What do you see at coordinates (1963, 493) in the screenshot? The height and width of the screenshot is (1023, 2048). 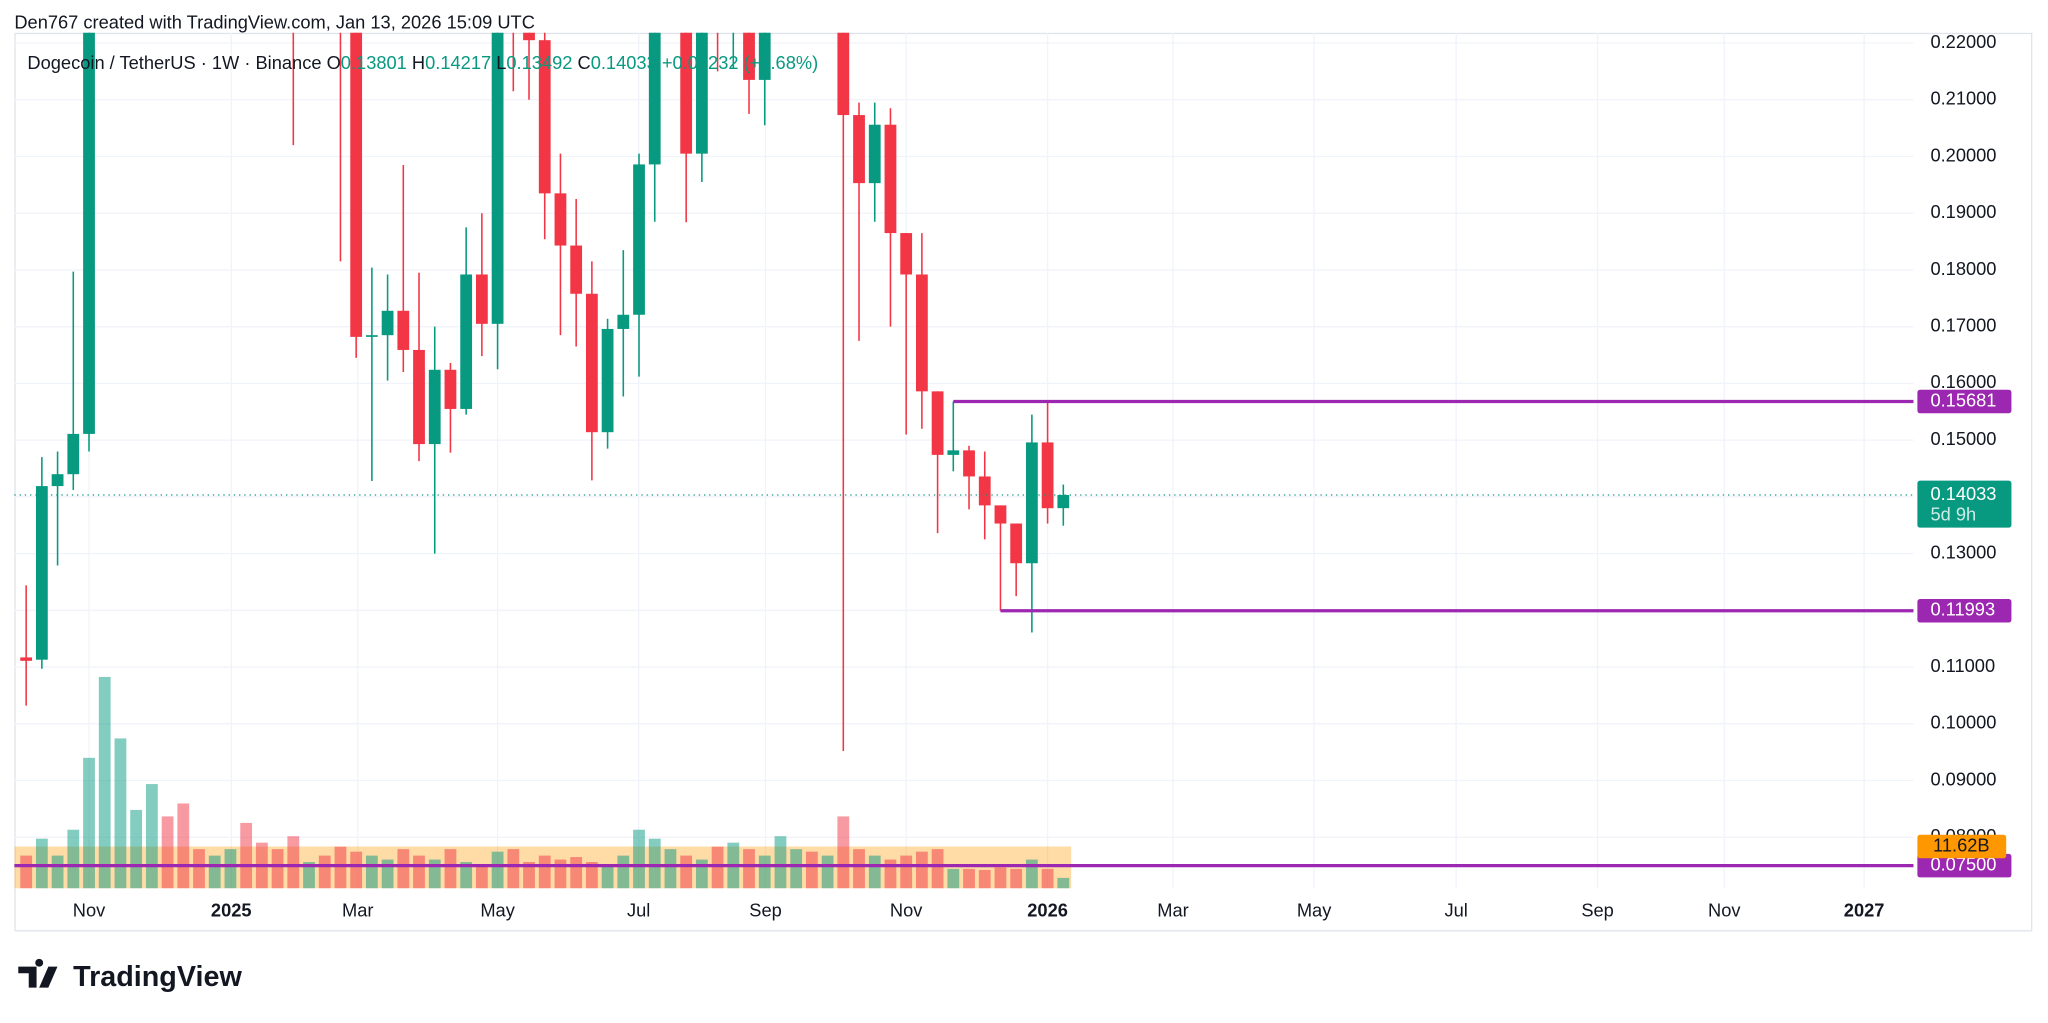 I see `current-price-label: 0.14033` at bounding box center [1963, 493].